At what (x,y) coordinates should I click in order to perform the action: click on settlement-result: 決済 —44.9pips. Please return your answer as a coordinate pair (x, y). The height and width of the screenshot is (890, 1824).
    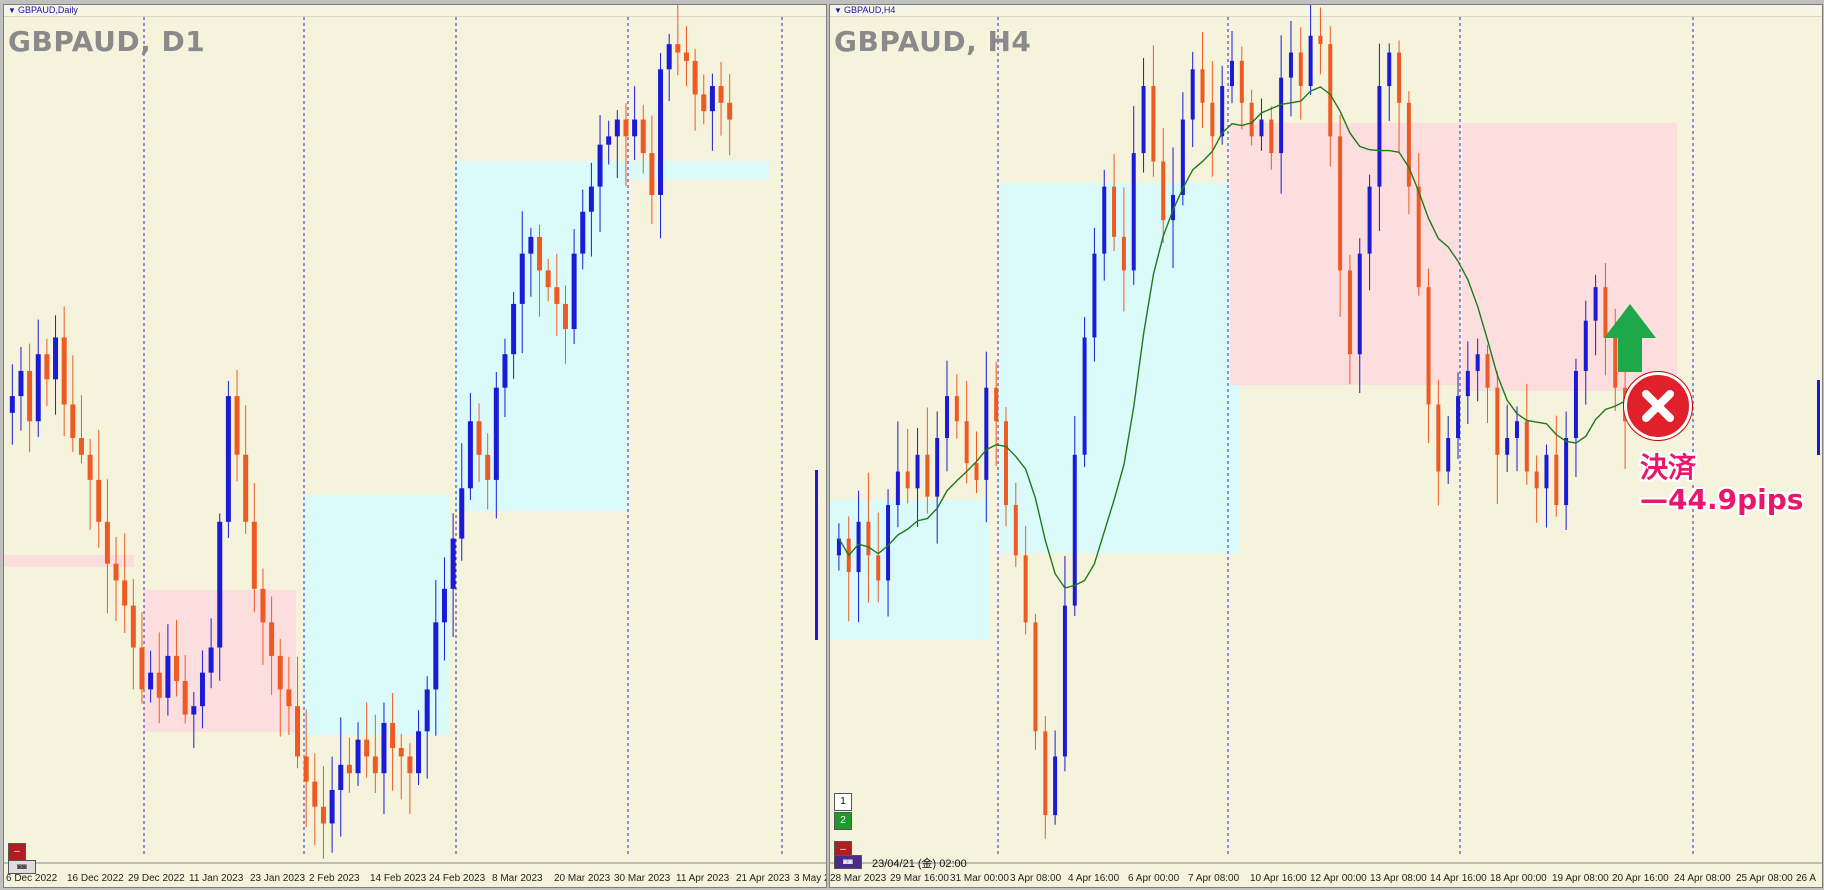
    Looking at the image, I should click on (1721, 484).